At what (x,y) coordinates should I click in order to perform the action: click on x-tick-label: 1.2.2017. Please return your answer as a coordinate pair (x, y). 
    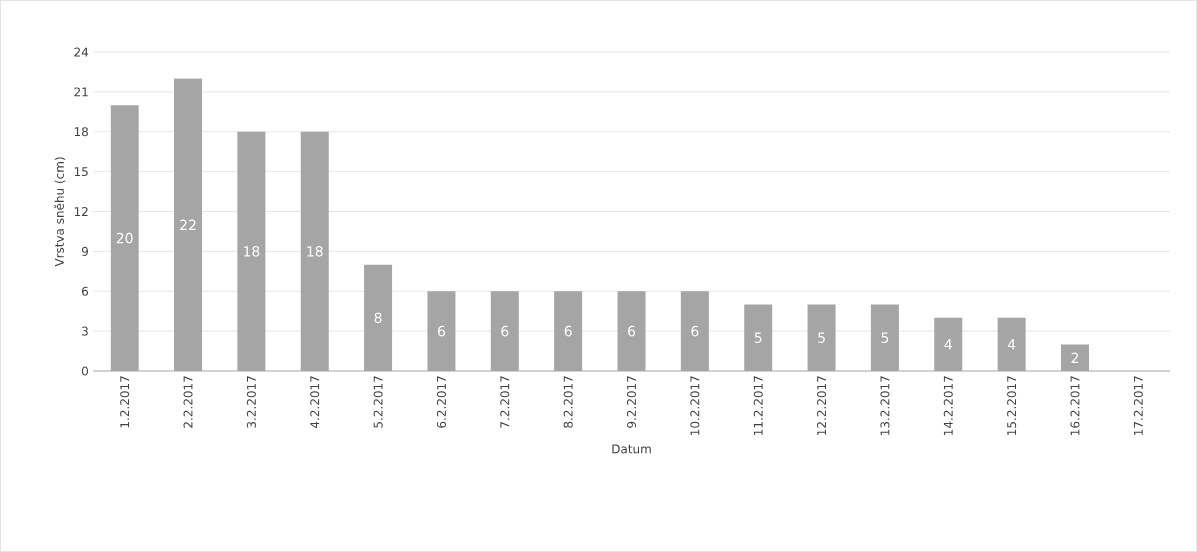
    Looking at the image, I should click on (125, 402).